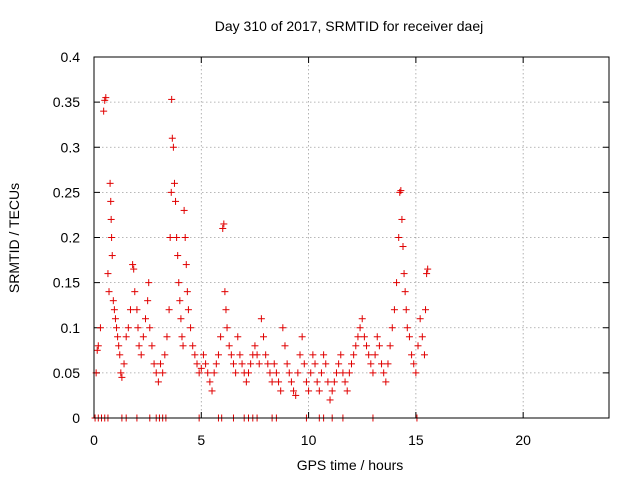 This screenshot has height=480, width=640. What do you see at coordinates (201, 440) in the screenshot?
I see `x-tick-label: 5` at bounding box center [201, 440].